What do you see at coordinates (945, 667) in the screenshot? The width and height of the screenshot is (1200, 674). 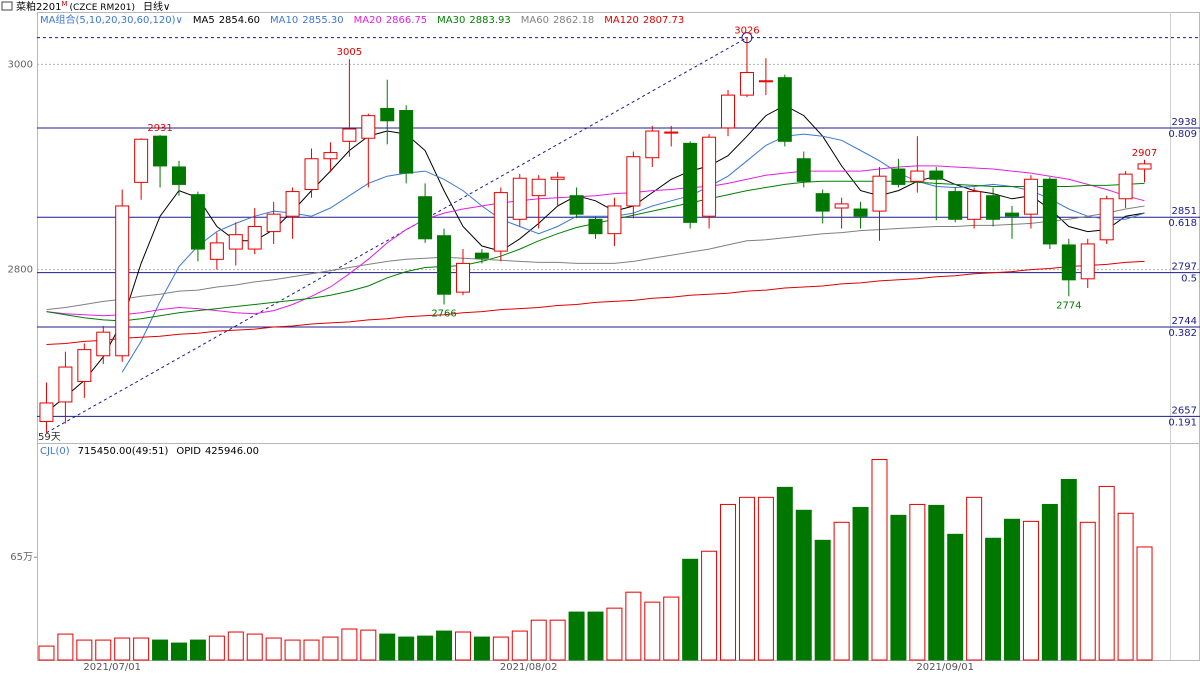 I see `x-tick-label: 2021/09/01` at bounding box center [945, 667].